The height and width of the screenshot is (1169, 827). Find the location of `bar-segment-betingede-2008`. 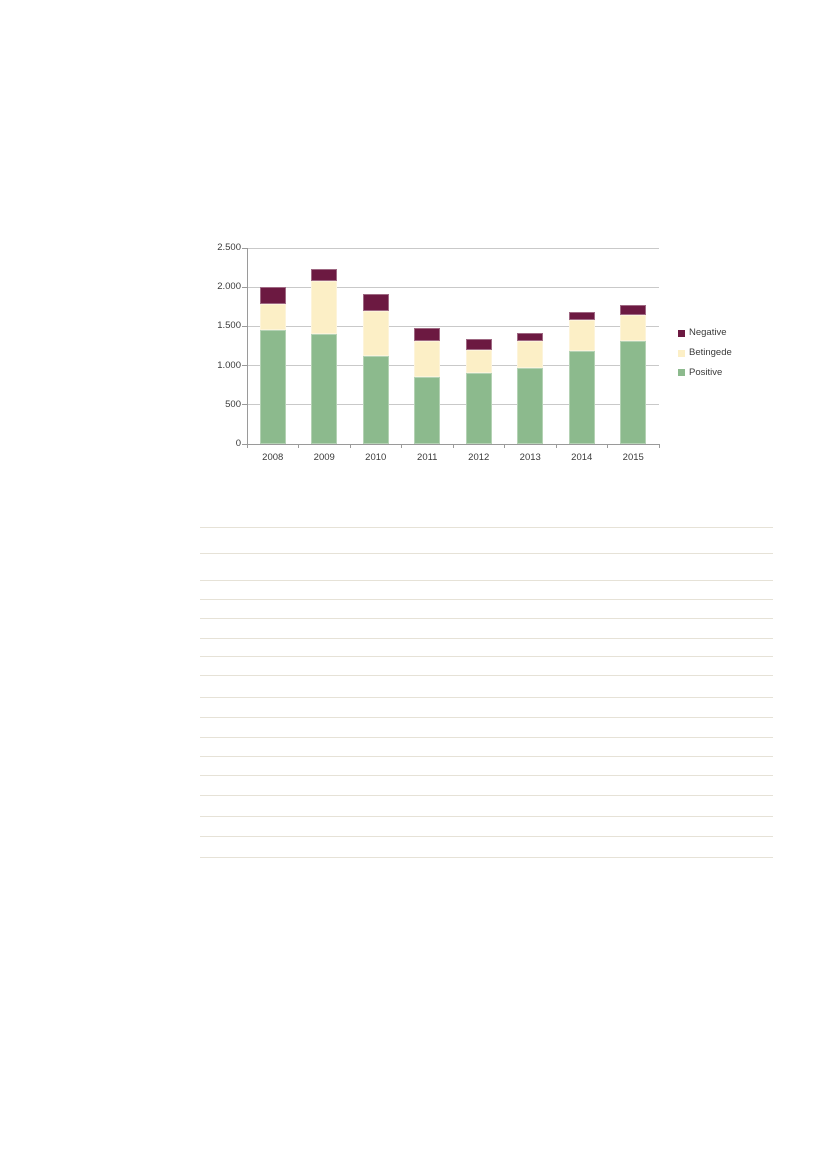

bar-segment-betingede-2008 is located at coordinates (272, 316).